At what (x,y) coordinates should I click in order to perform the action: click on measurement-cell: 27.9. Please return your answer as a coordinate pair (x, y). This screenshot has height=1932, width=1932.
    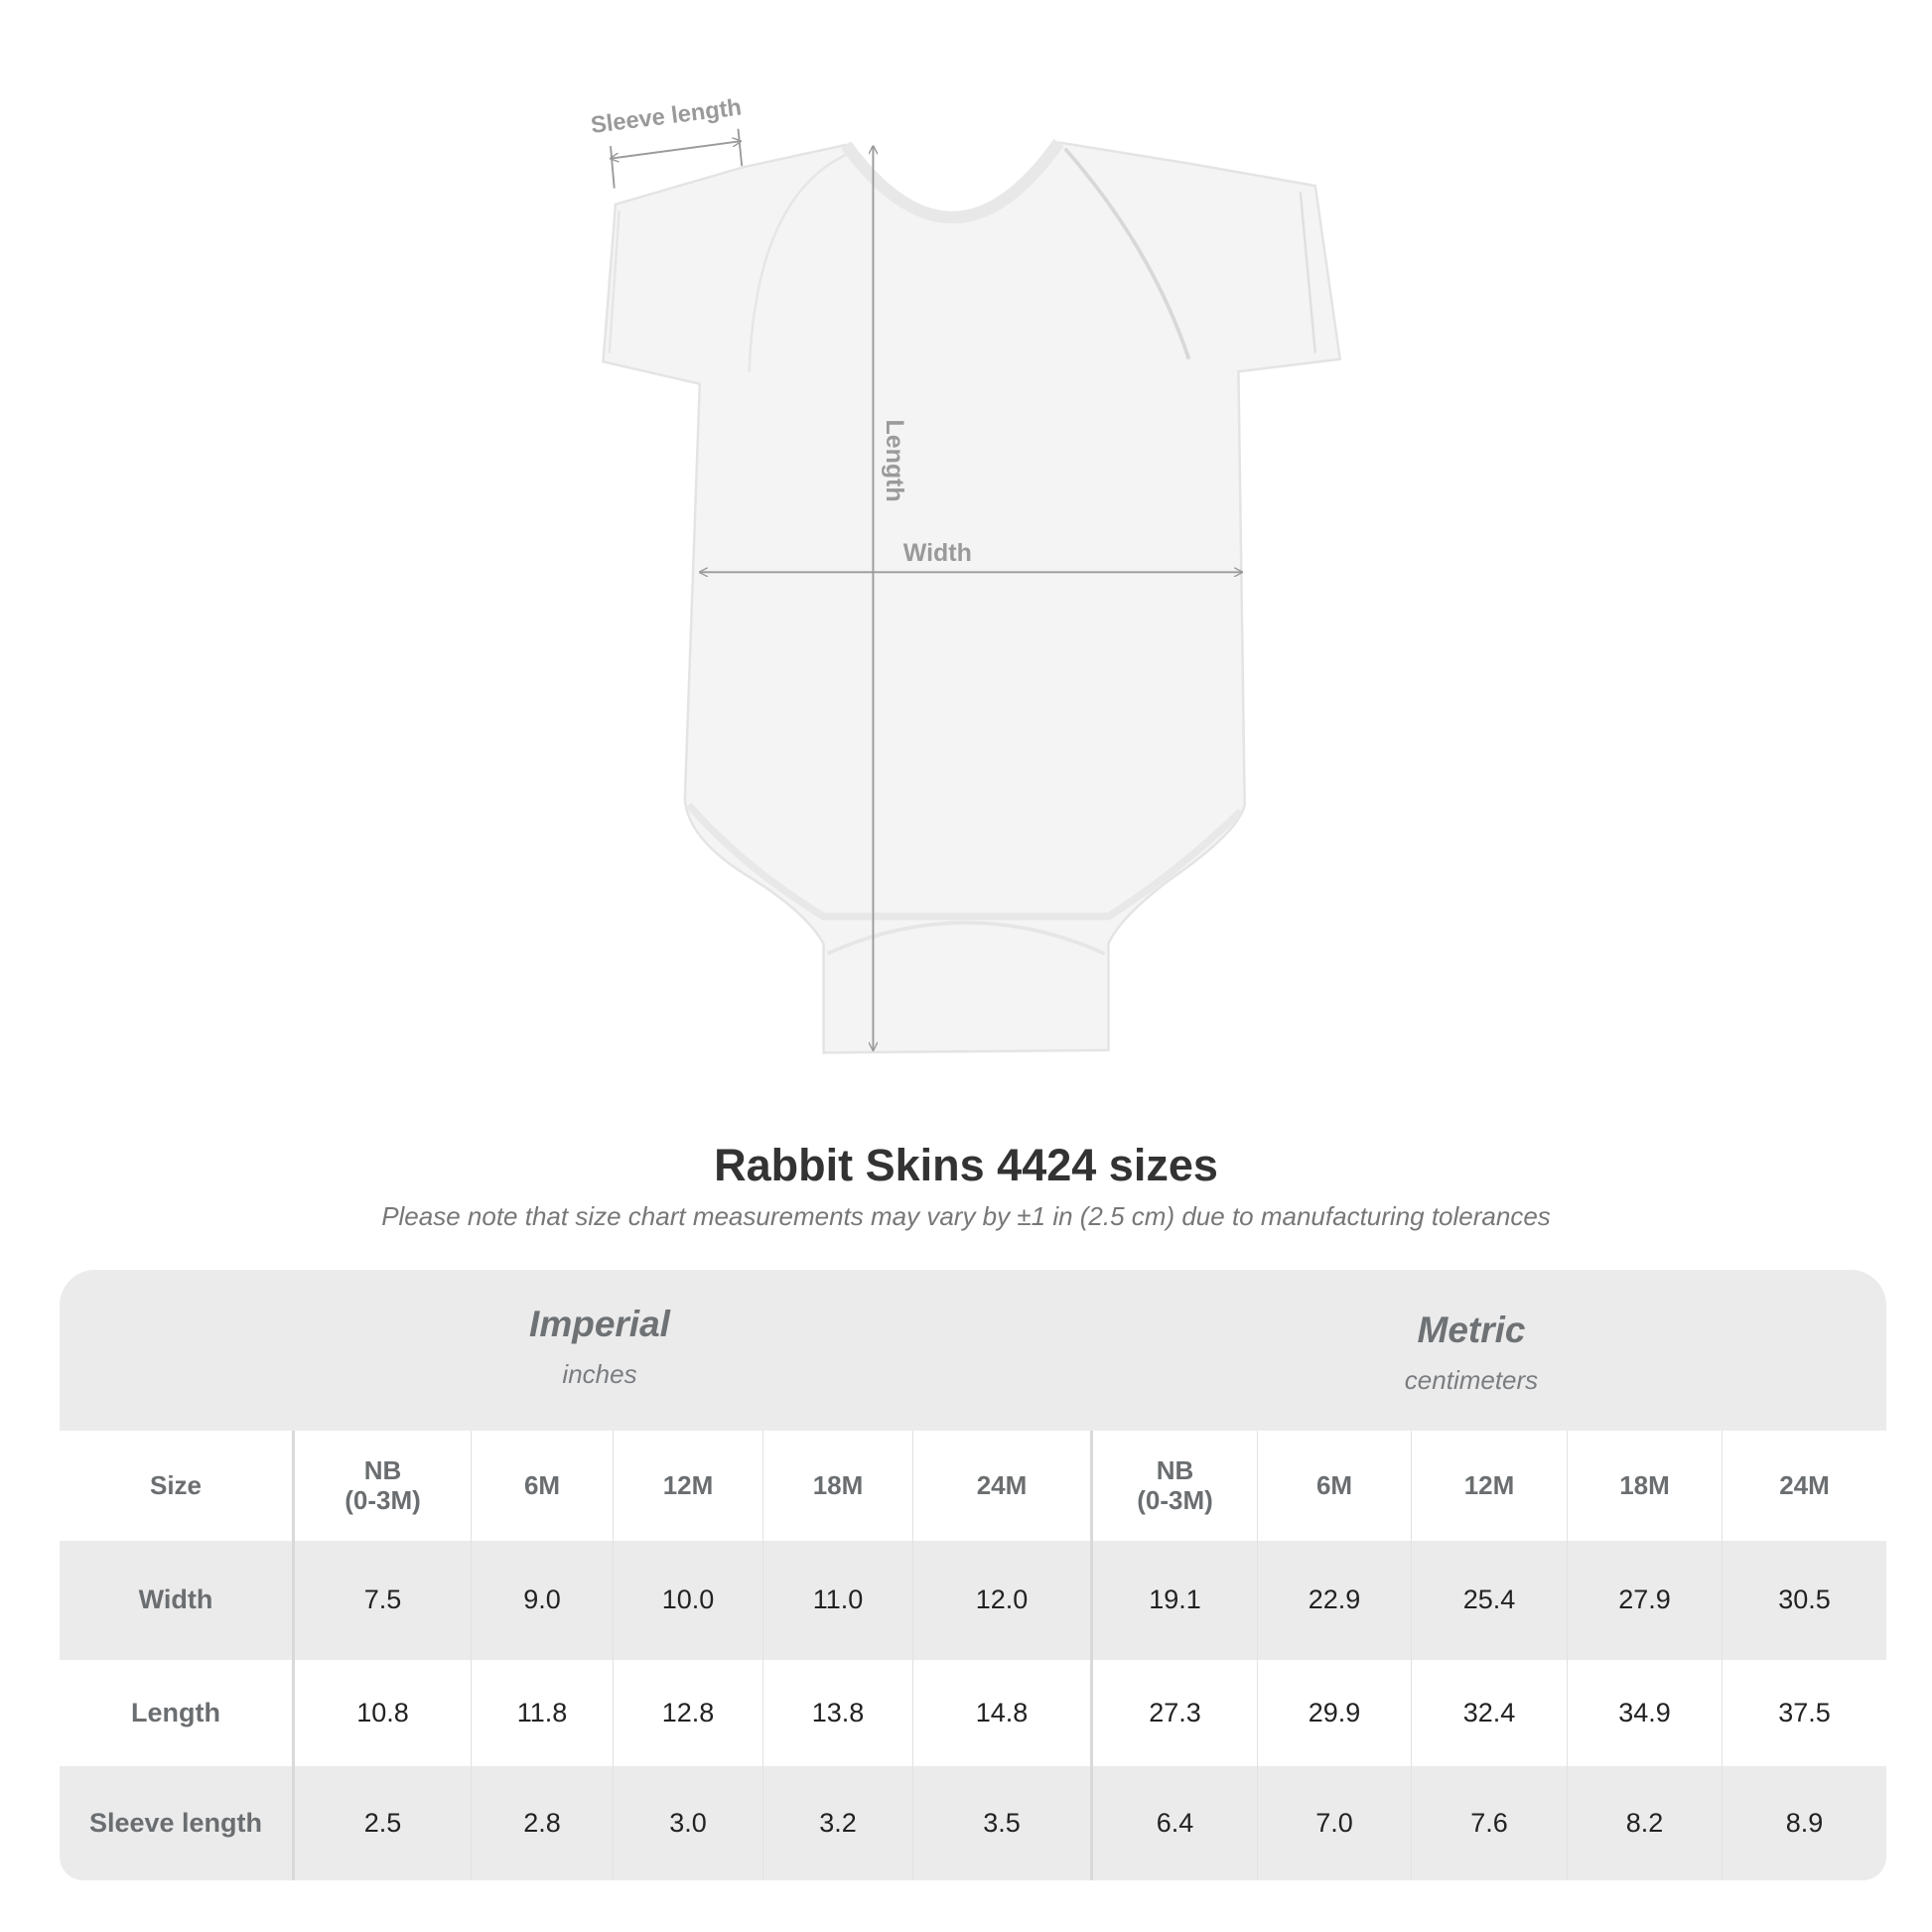
    Looking at the image, I should click on (1645, 1600).